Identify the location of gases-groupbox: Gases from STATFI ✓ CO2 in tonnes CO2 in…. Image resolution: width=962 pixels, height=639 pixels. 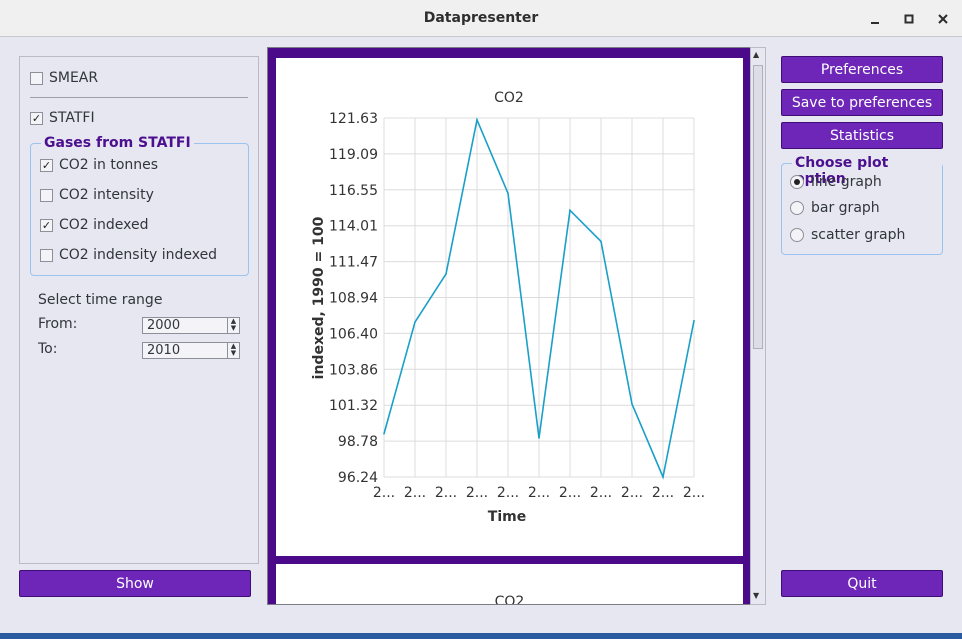
(139, 205).